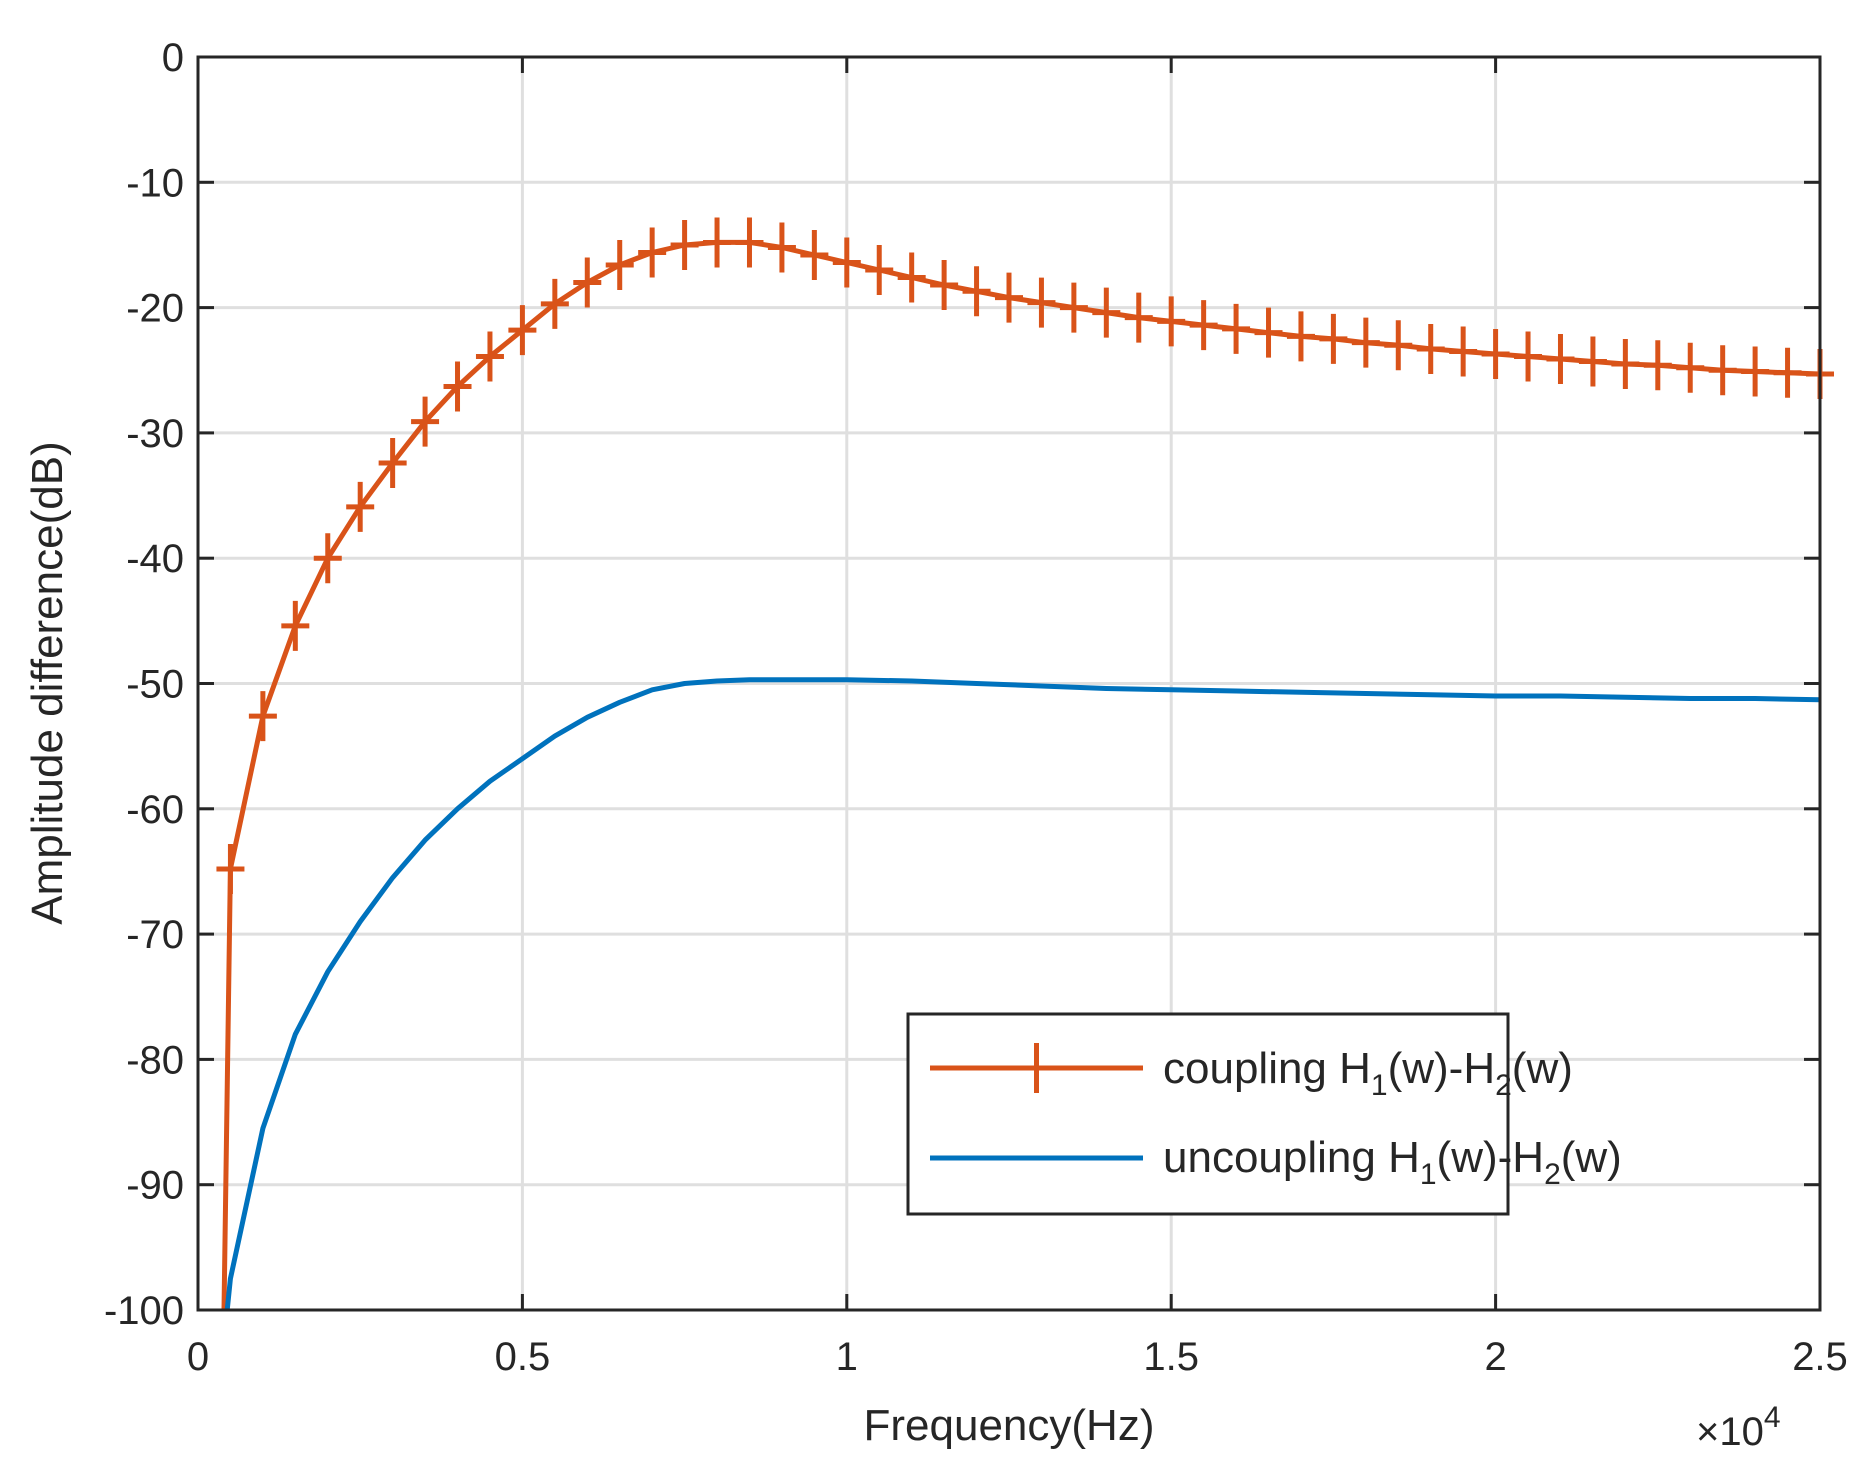 This screenshot has height=1457, width=1862. What do you see at coordinates (155, 1186) in the screenshot?
I see `y-tick-label: -90` at bounding box center [155, 1186].